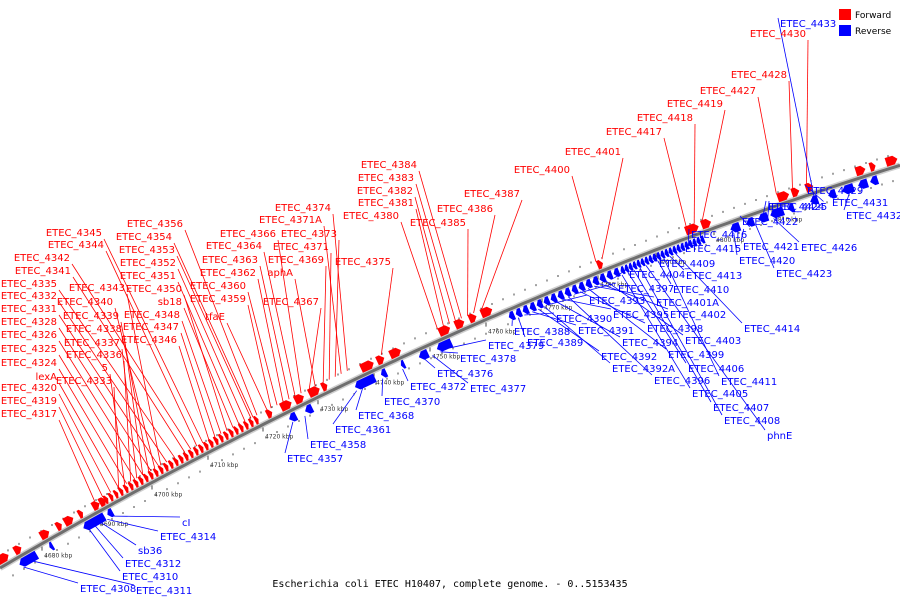  What do you see at coordinates (155, 224) in the screenshot?
I see `gene-label: ETEC_4356` at bounding box center [155, 224].